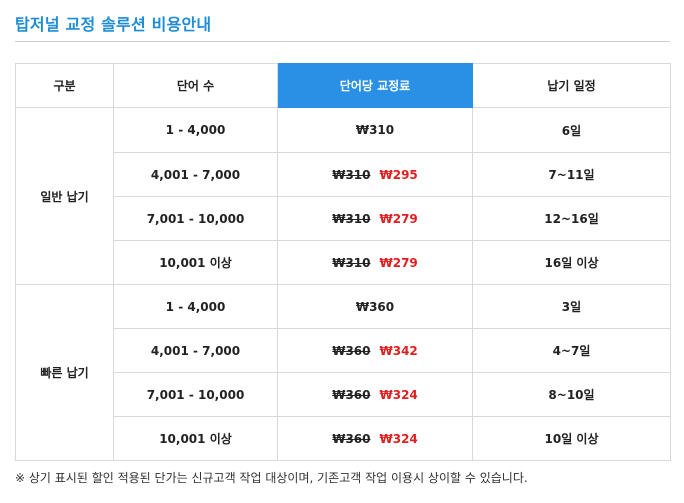 The image size is (684, 503). I want to click on header-words: 단어 수, so click(195, 85).